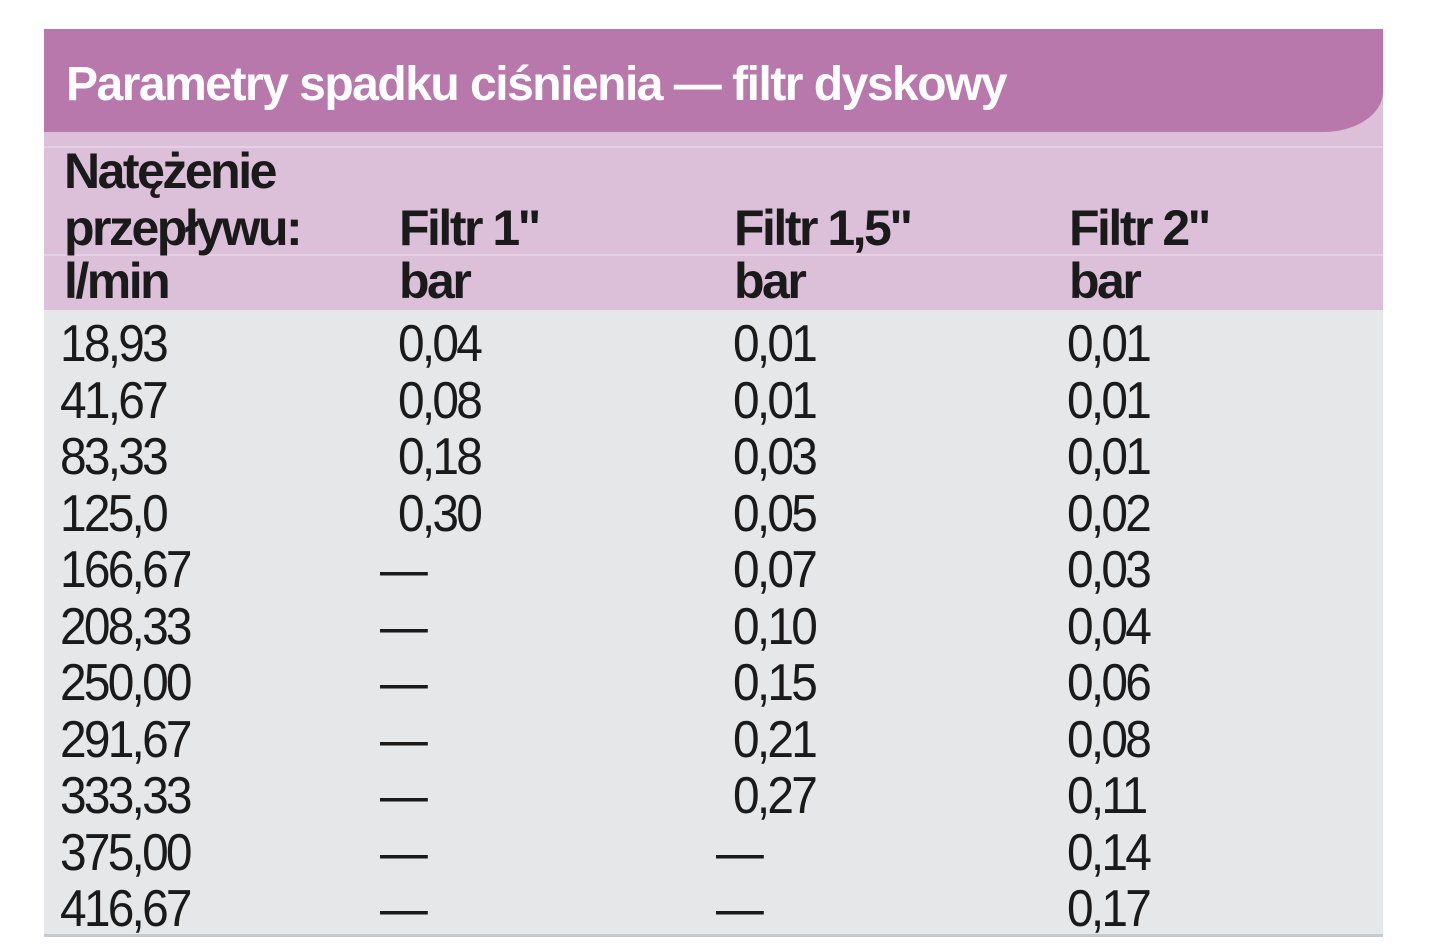 The image size is (1429, 951). I want to click on table-row: 291,67 — 0,21 0,08, so click(713, 740).